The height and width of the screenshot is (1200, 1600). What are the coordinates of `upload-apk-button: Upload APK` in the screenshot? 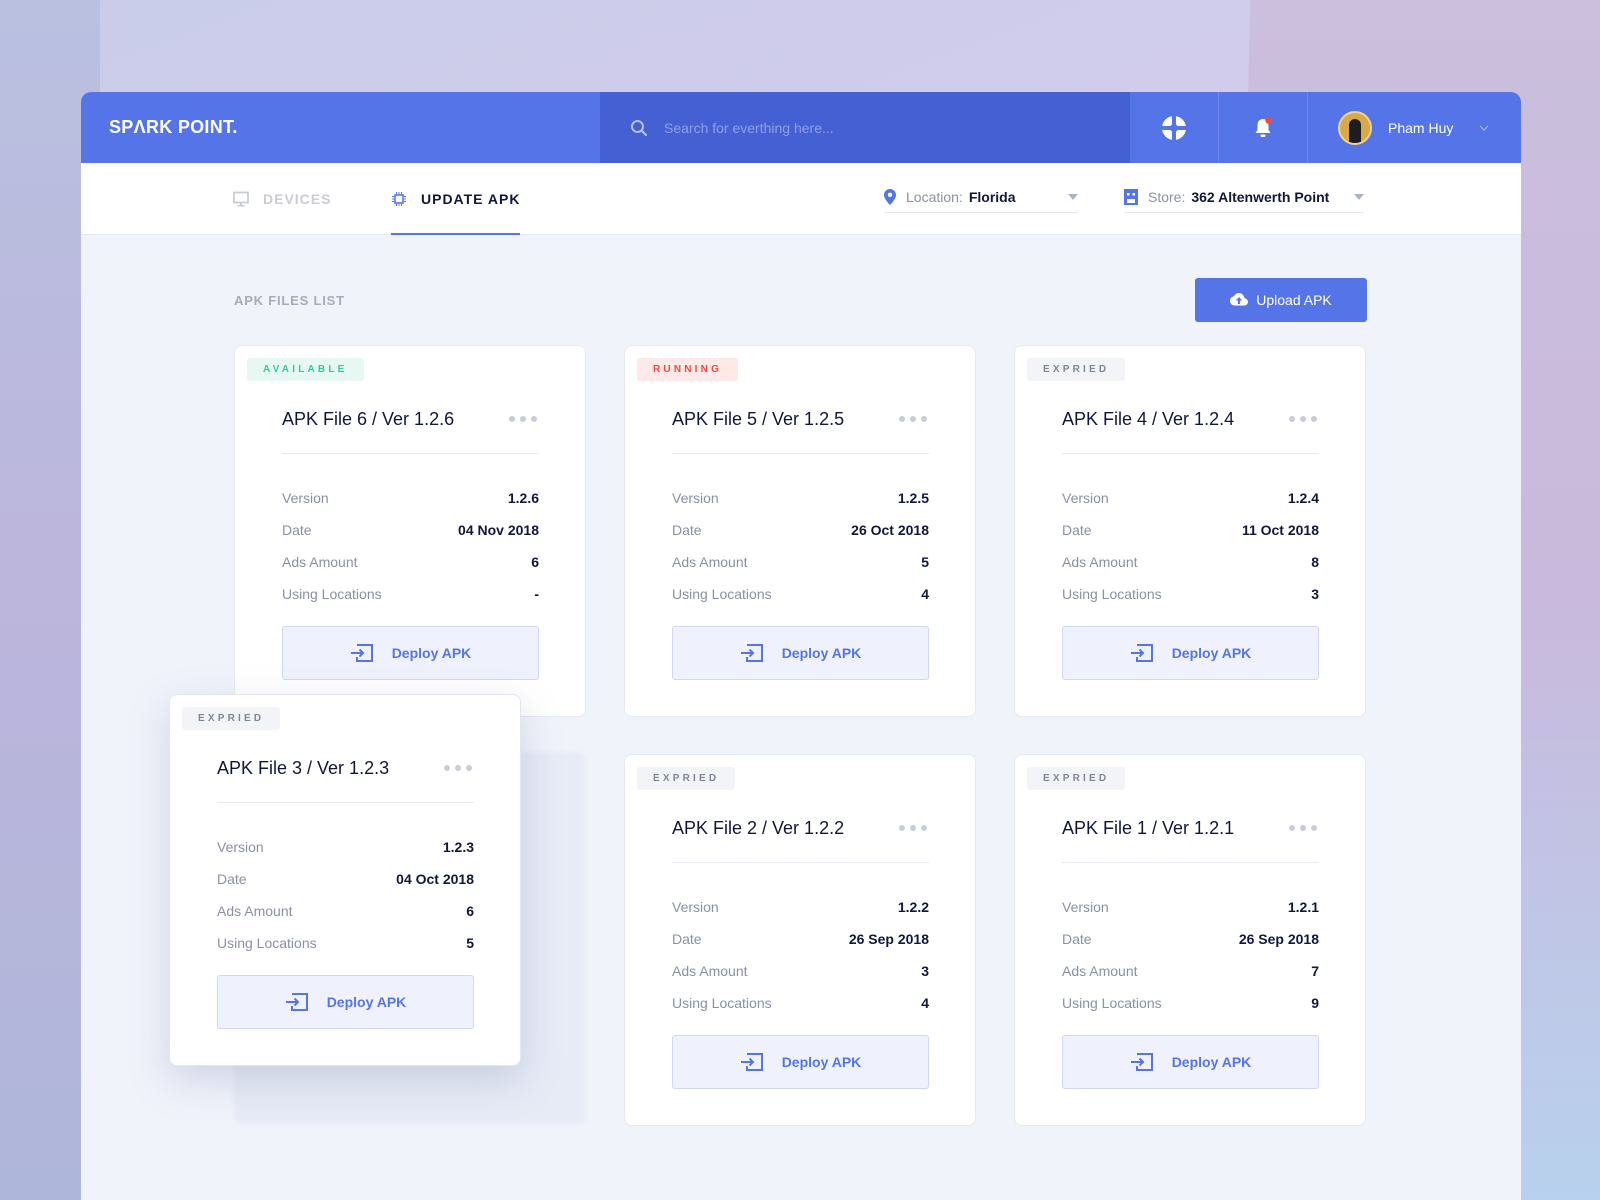 It's located at (1281, 300).